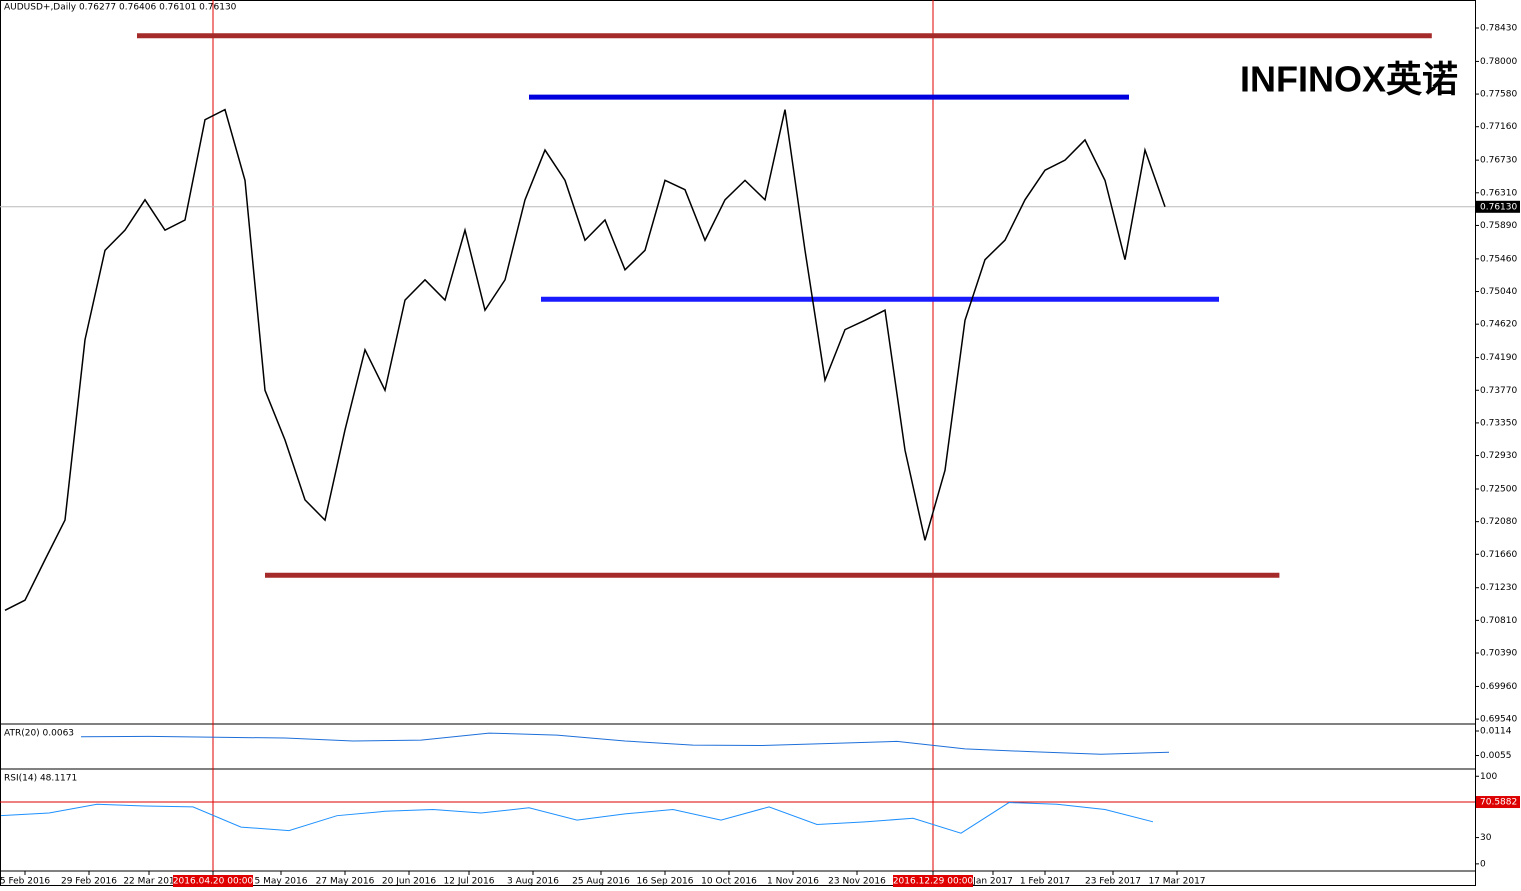  I want to click on x-tick-label: 2016.12.29 00:00, so click(933, 882).